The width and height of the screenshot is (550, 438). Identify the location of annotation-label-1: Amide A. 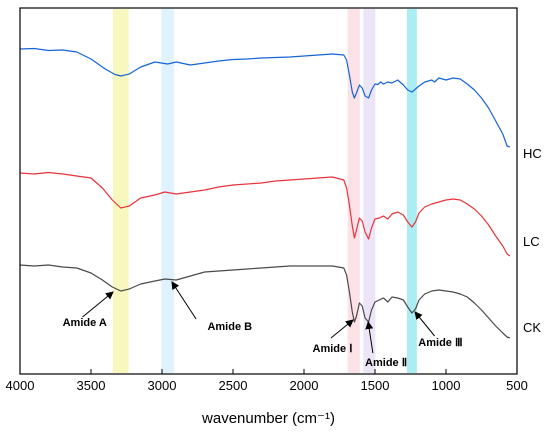
(85, 323).